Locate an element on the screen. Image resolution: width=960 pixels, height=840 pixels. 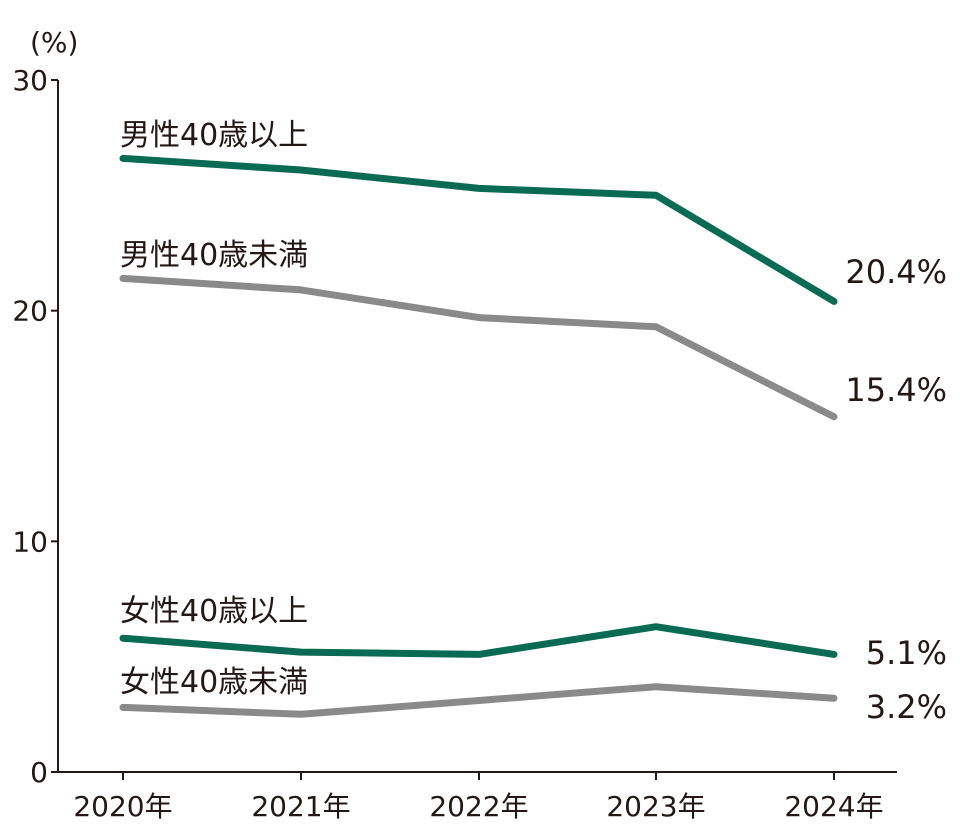
x-axis-ticks: 2020年 2021年 2022年 2023年 2024年 is located at coordinates (478, 797).